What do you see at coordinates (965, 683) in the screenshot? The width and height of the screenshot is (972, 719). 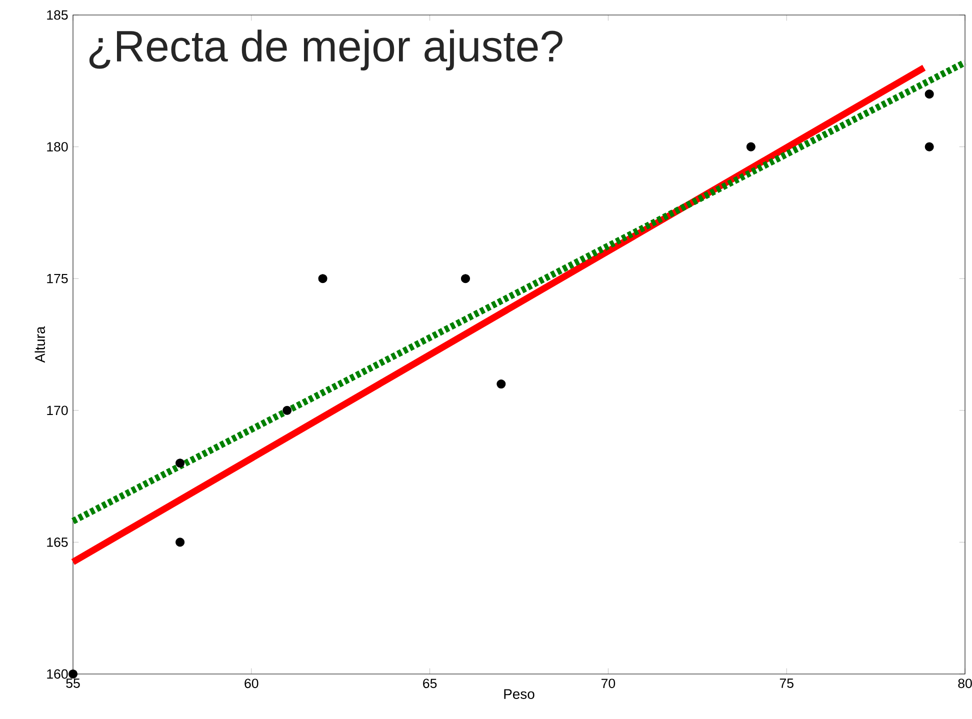 I see `x-tick-label: 80` at bounding box center [965, 683].